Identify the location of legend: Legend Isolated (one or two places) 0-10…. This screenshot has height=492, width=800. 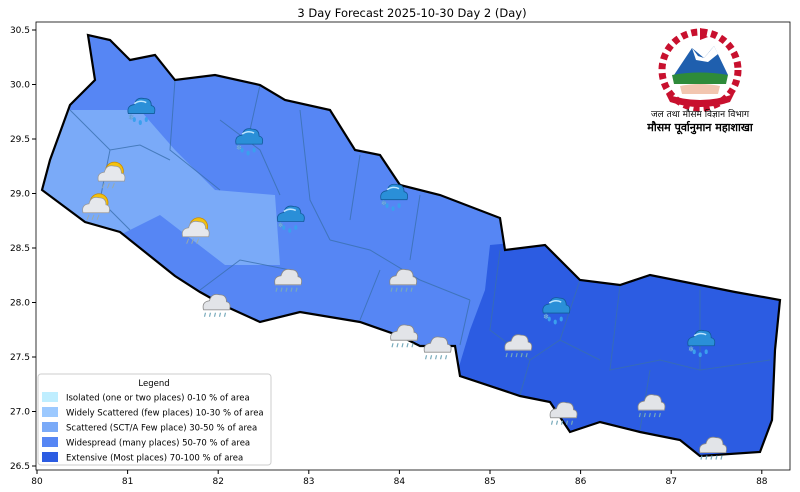
(154, 419).